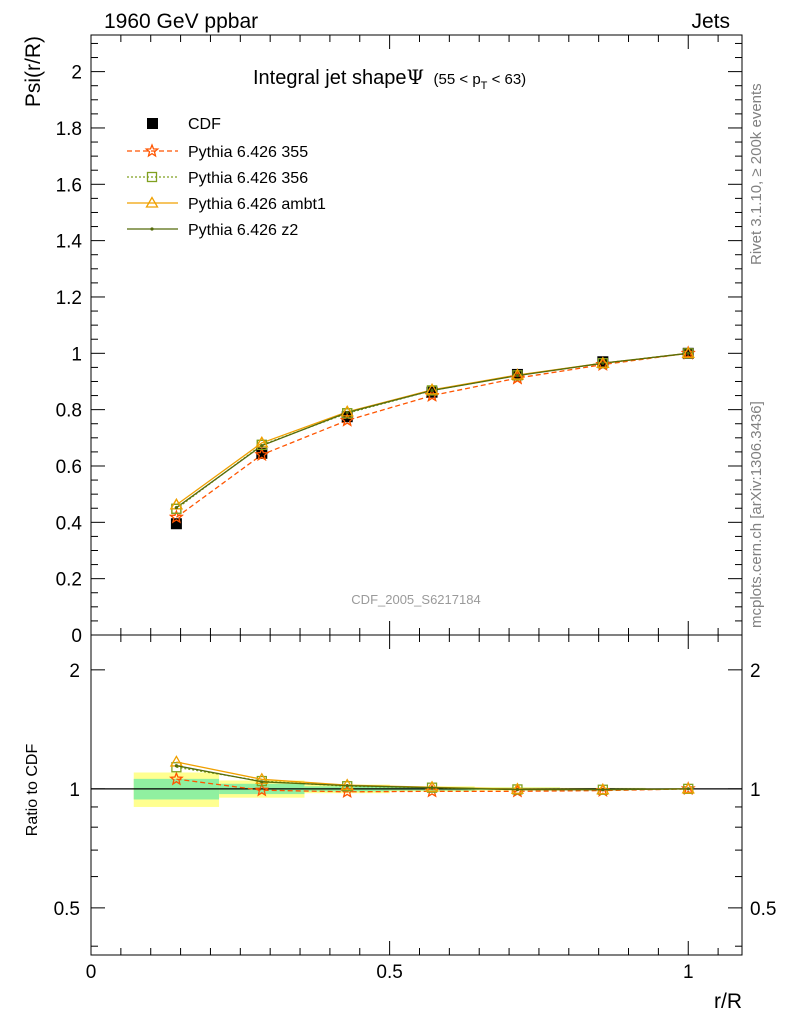 The height and width of the screenshot is (1024, 786). I want to click on title-main: Integral jet shape, so click(329, 78).